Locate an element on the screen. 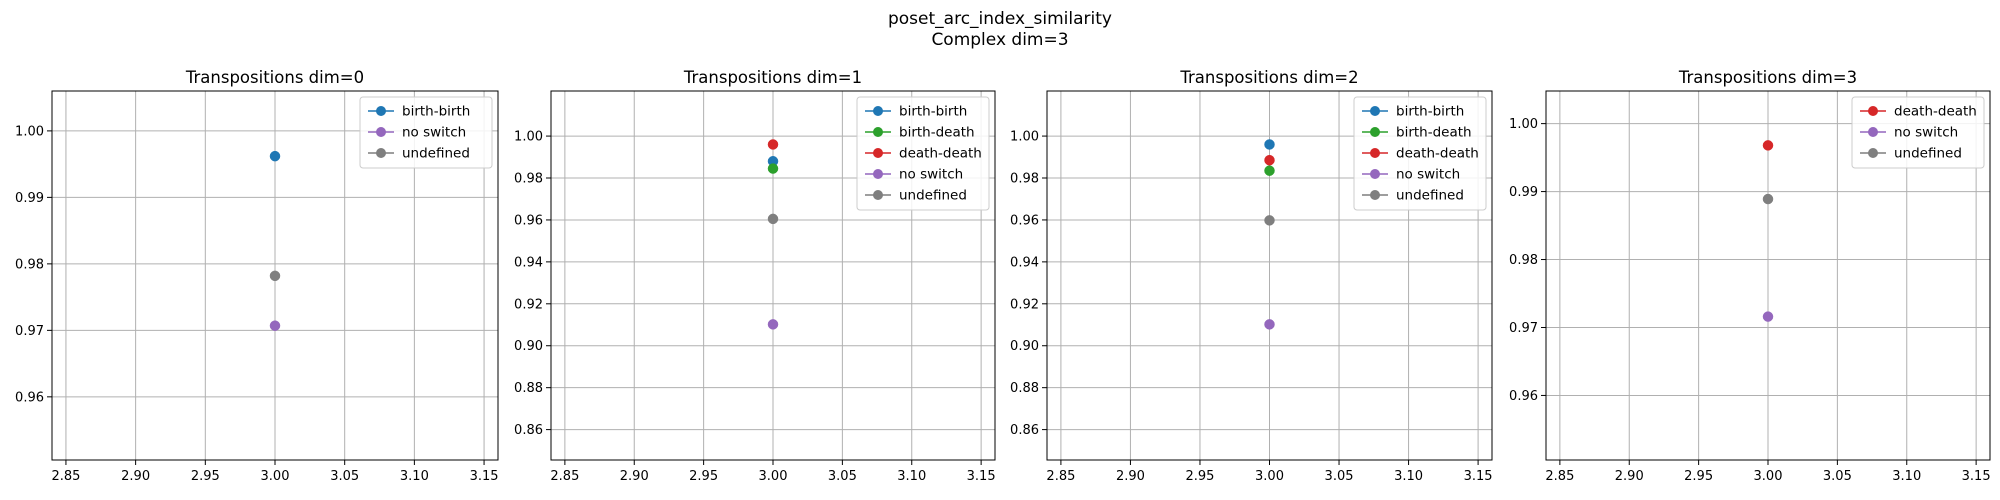 This screenshot has width=2000, height=500. figure-title-line1: poset_arc_index_similarity is located at coordinates (1000, 19).